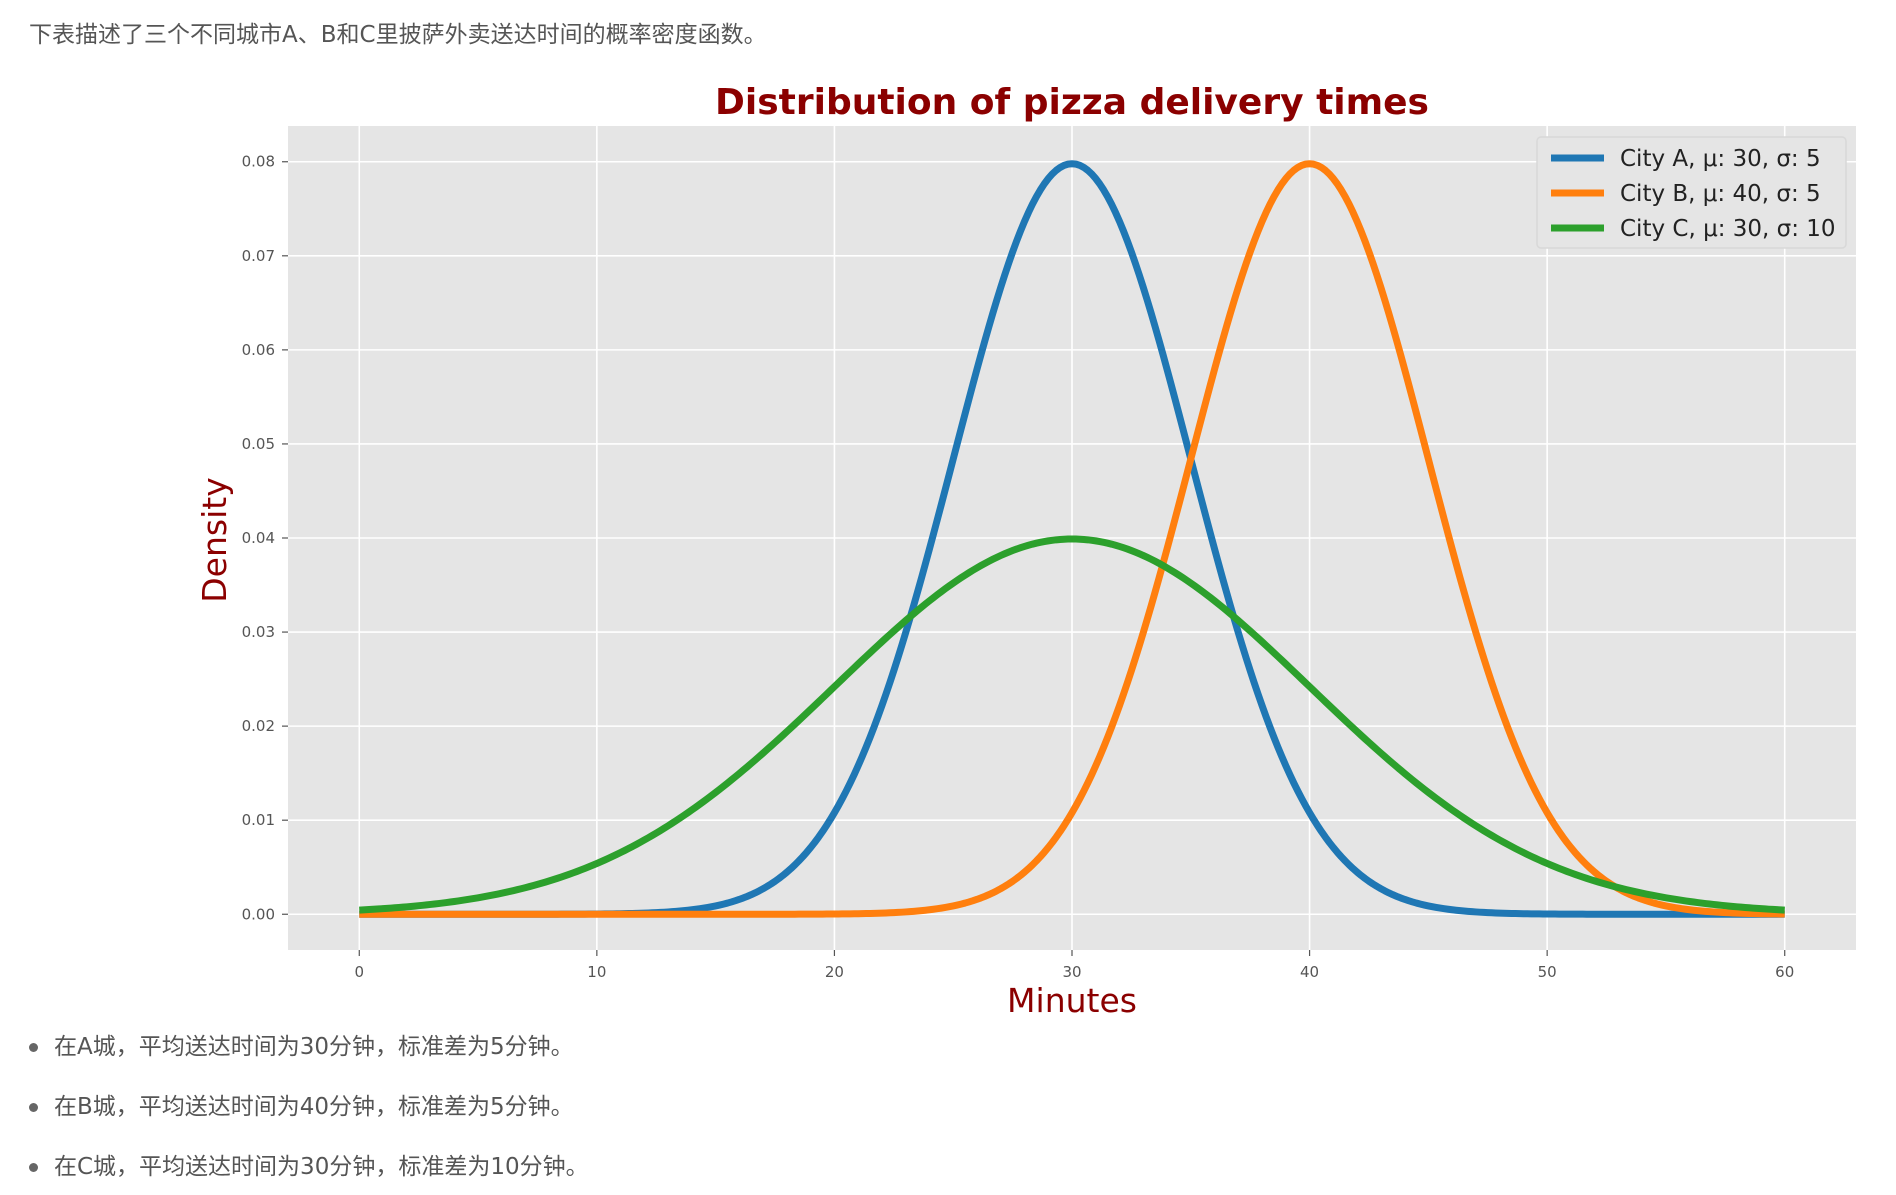 The height and width of the screenshot is (1195, 1896). What do you see at coordinates (1072, 102) in the screenshot?
I see `chart-title: Distribution of pizza delivery times` at bounding box center [1072, 102].